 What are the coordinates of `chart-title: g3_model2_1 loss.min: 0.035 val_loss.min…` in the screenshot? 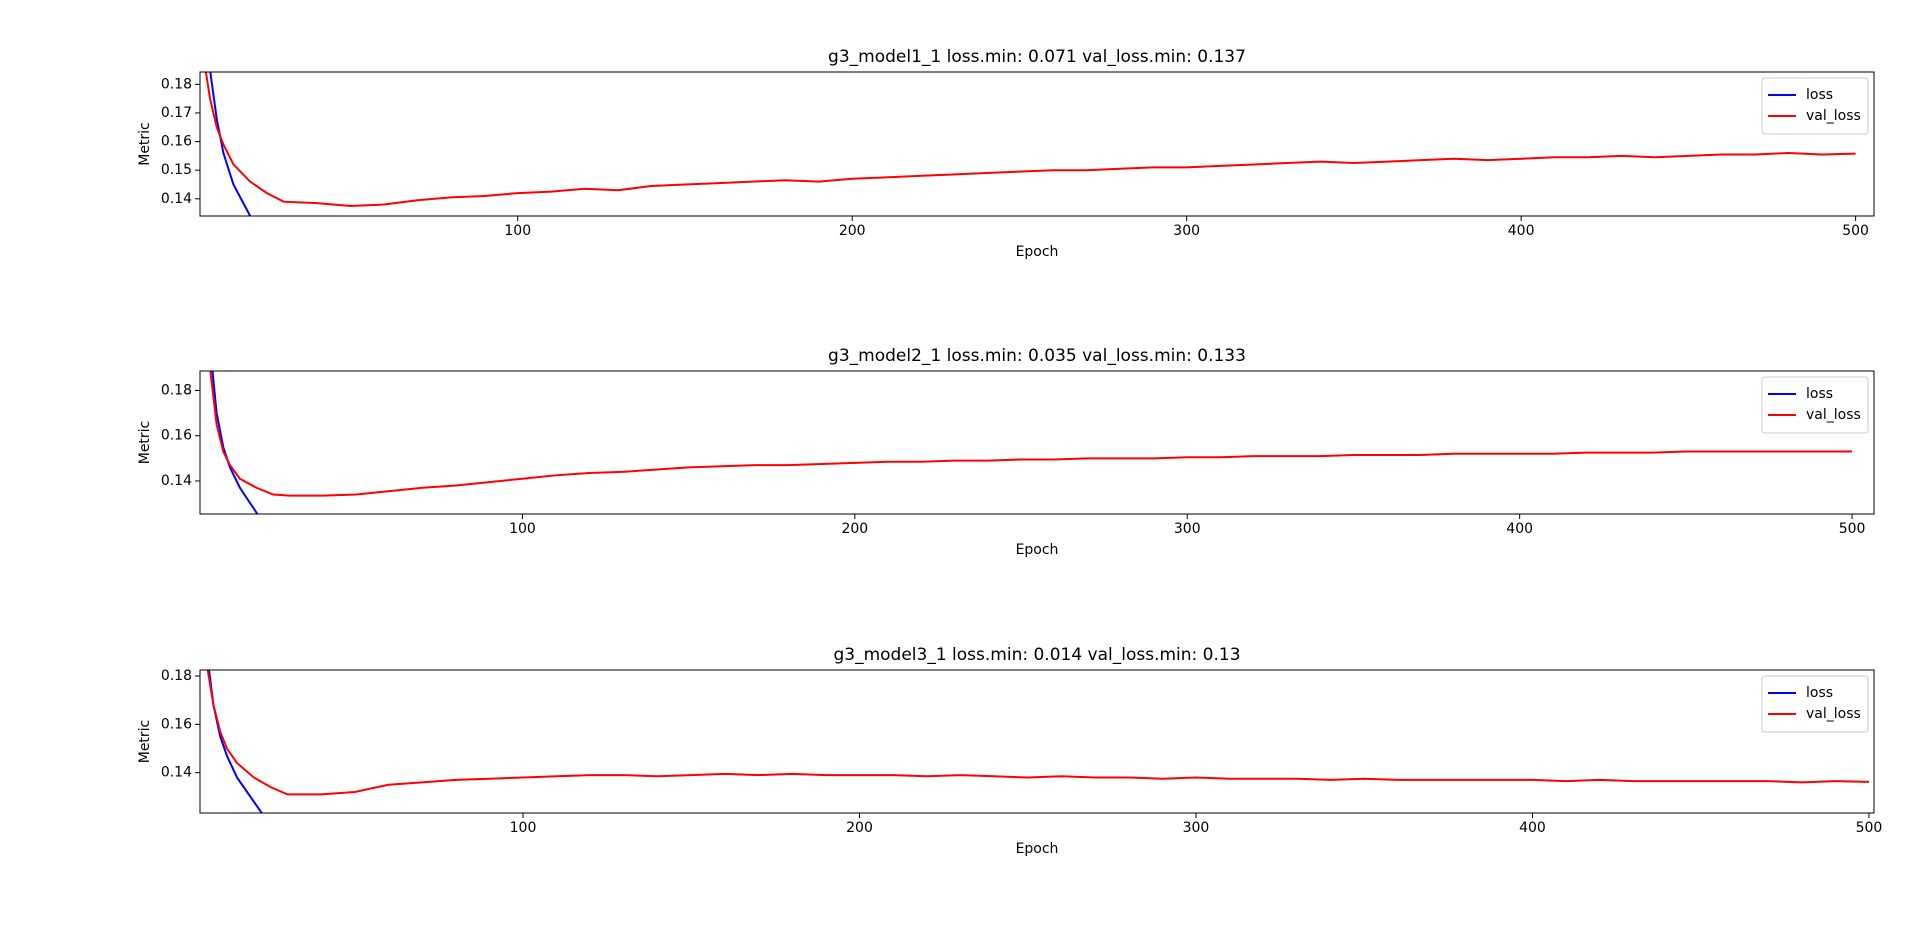 It's located at (1037, 356).